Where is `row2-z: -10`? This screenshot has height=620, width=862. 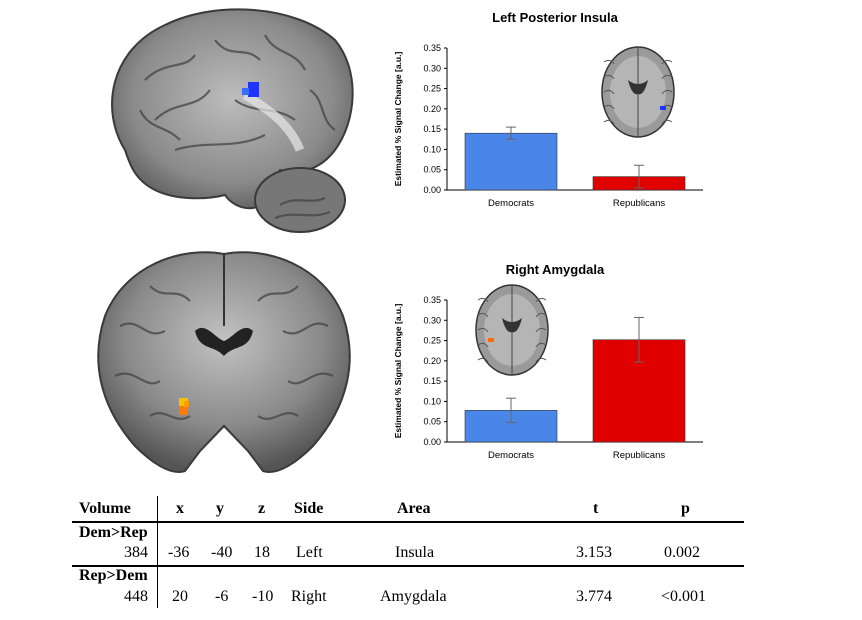
row2-z: -10 is located at coordinates (263, 596).